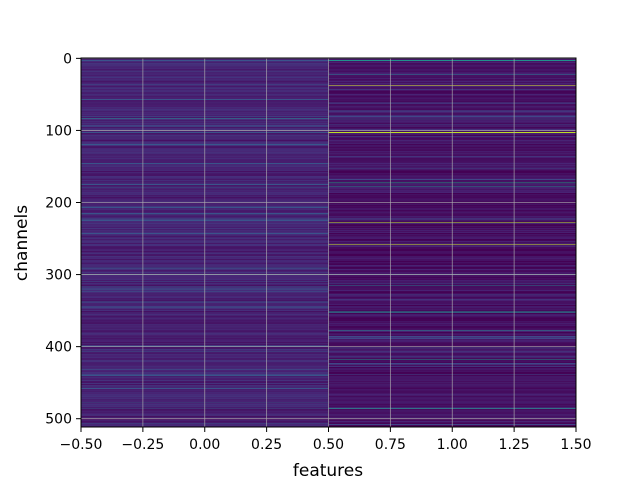 The height and width of the screenshot is (480, 640). What do you see at coordinates (67, 59) in the screenshot?
I see `y-tick-label: 0` at bounding box center [67, 59].